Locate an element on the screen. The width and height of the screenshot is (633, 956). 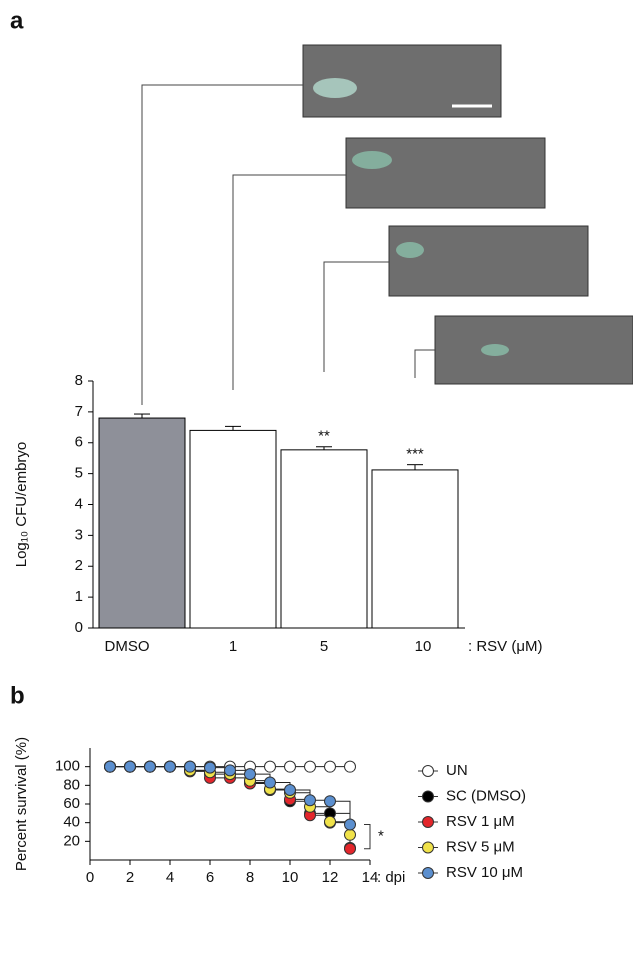
y-tick-label: 3 is located at coordinates (79, 534).